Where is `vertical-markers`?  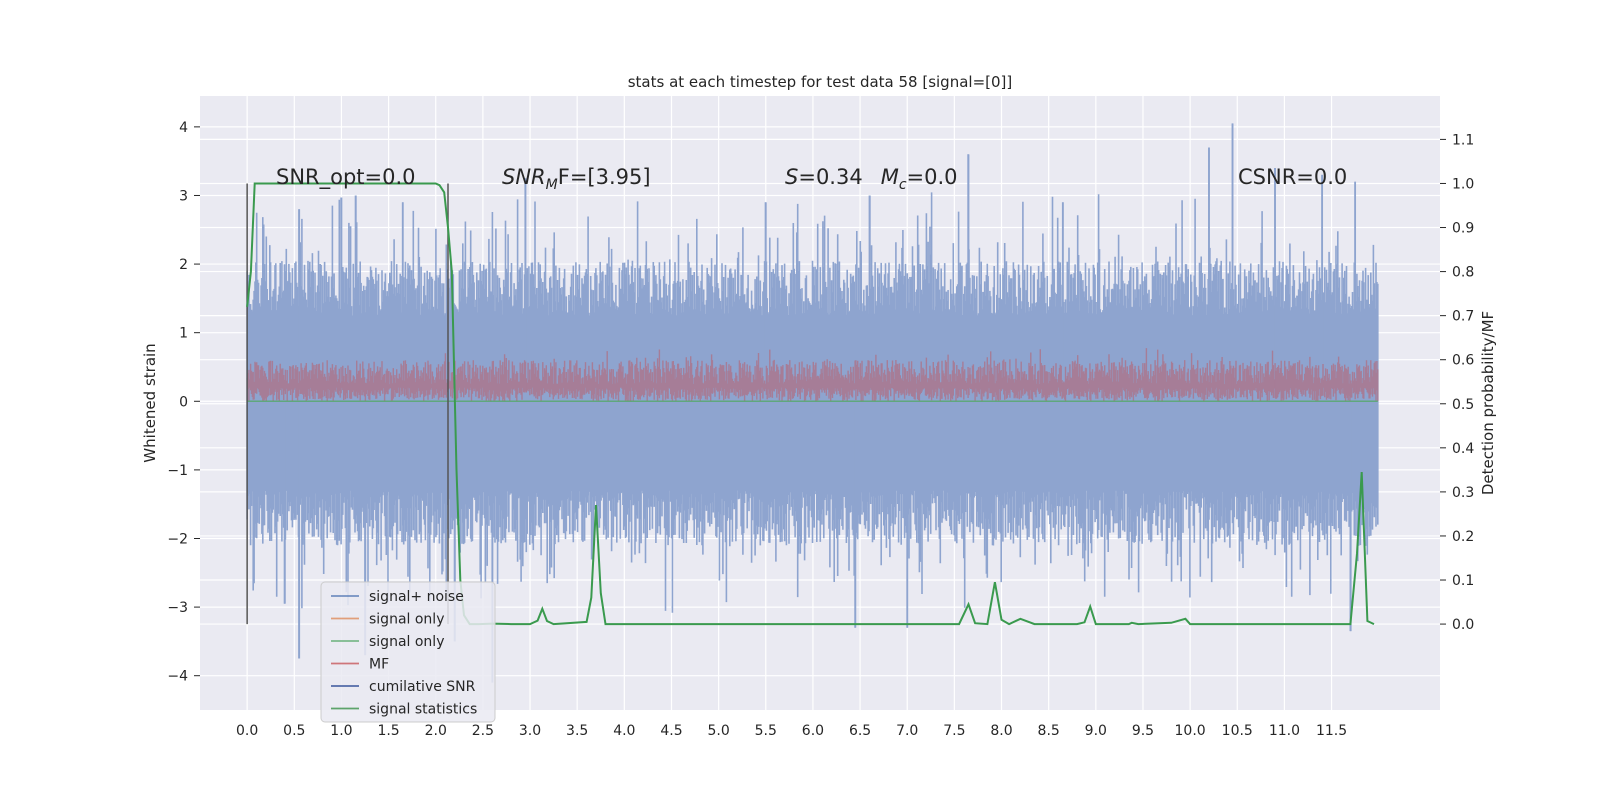
vertical-markers is located at coordinates (347, 404).